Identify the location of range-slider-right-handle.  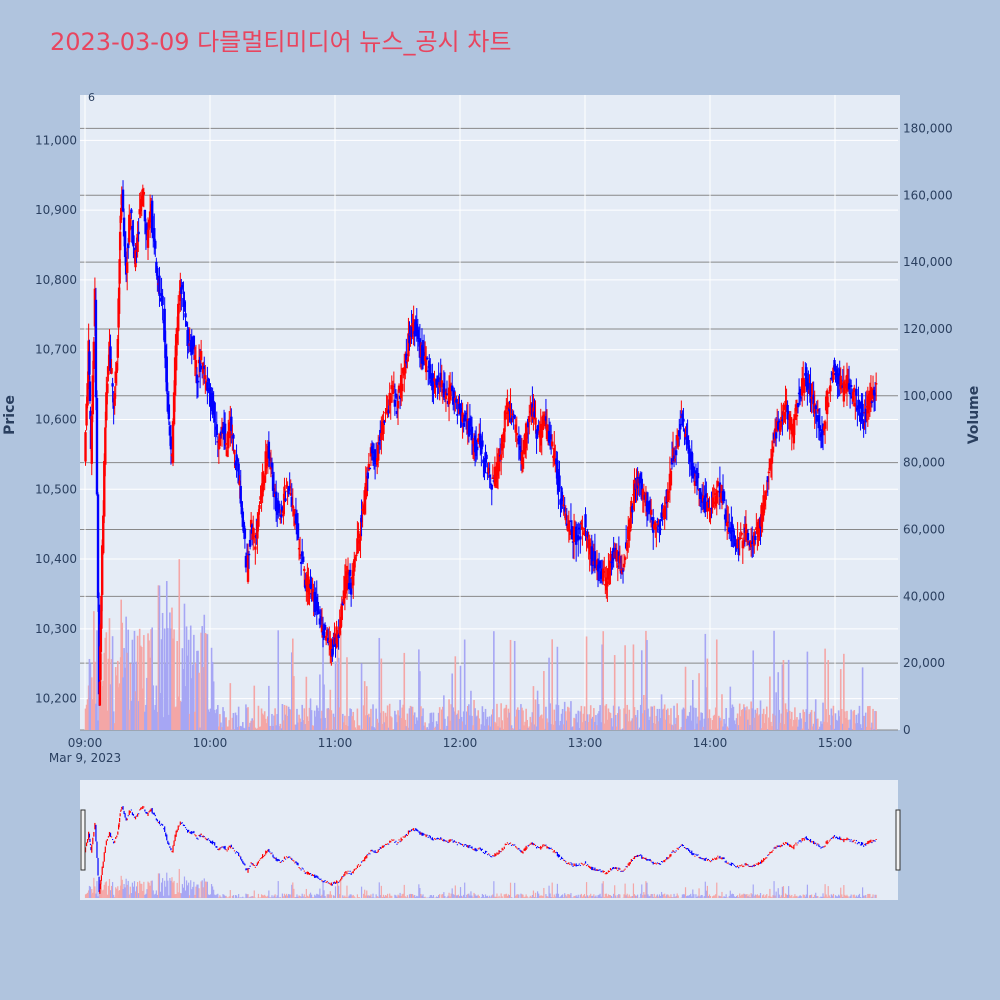
(898, 840).